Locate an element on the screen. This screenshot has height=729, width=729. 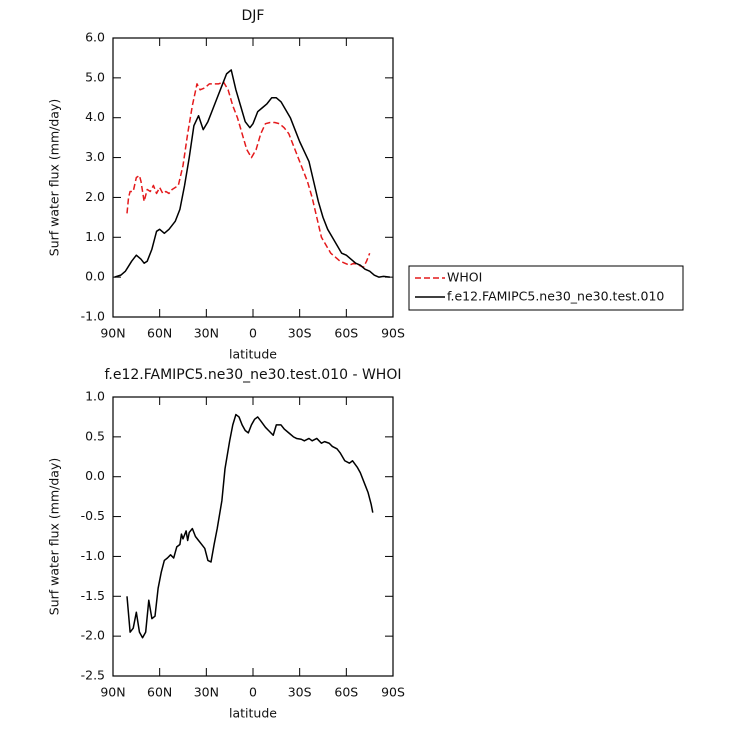
chart-title: DJF is located at coordinates (253, 16).